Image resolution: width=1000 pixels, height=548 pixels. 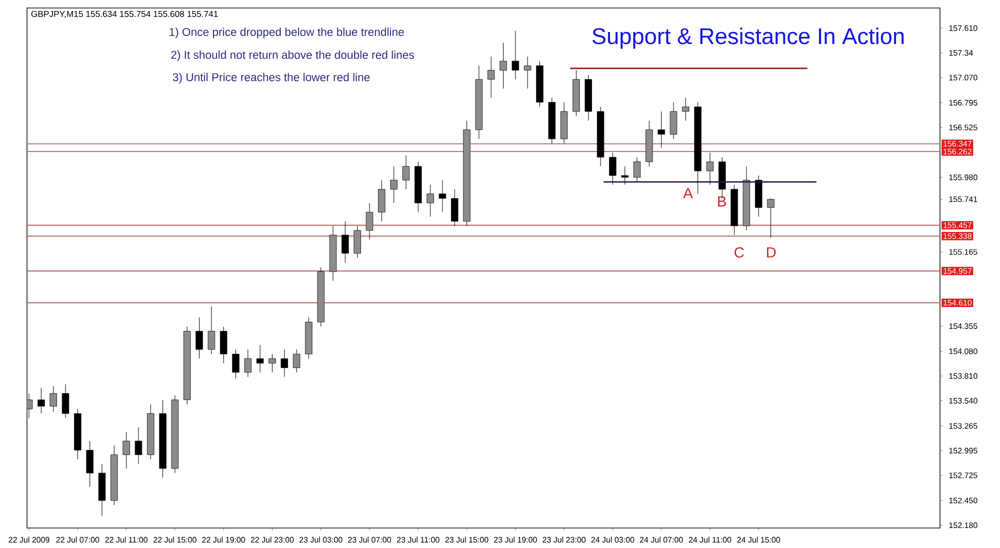 I want to click on ref-line-label: 156.347, so click(x=958, y=143).